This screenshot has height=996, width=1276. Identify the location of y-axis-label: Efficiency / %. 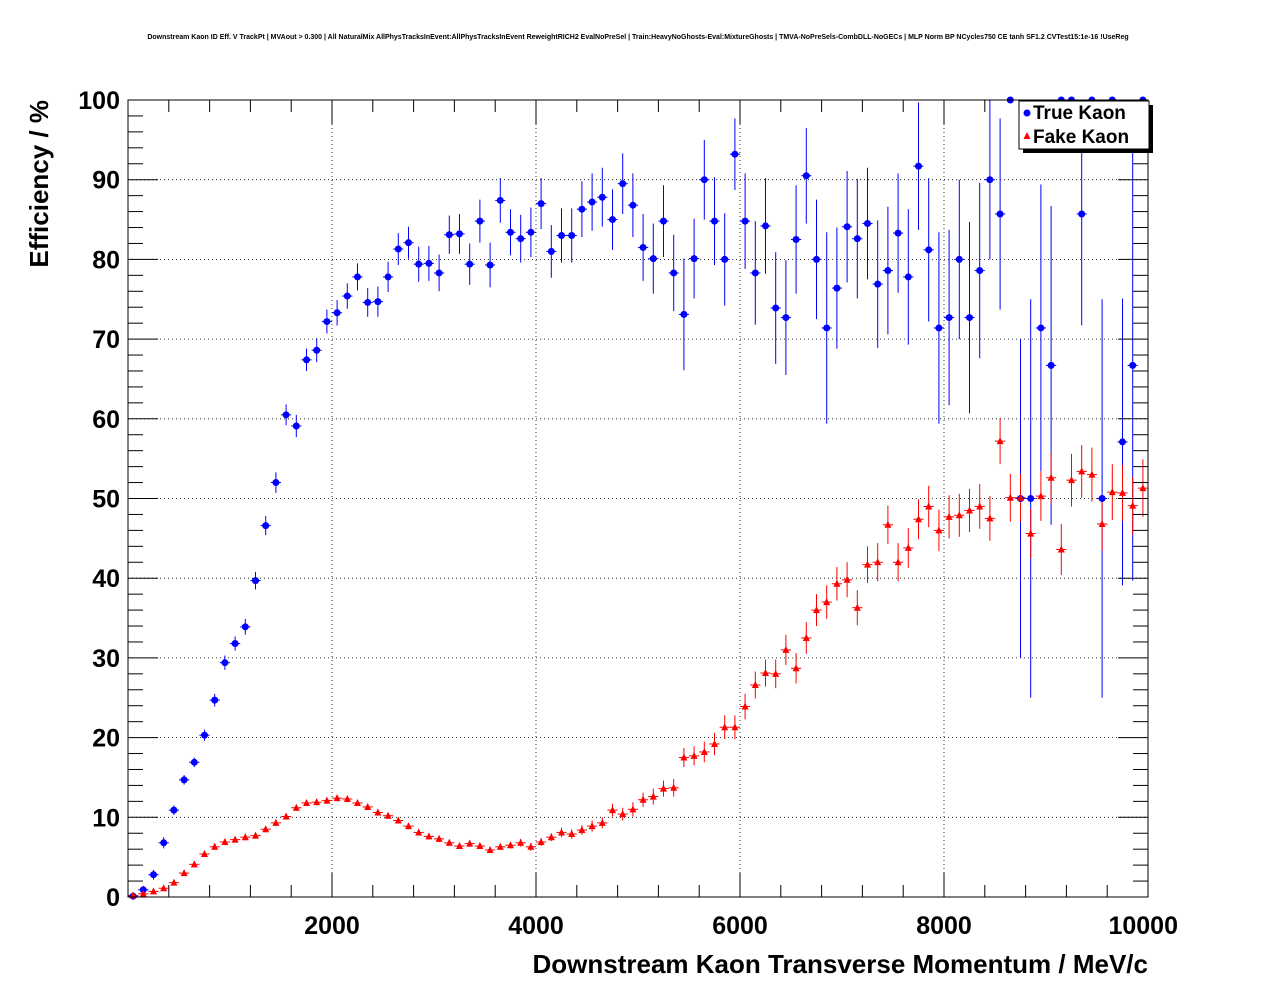
(39, 184).